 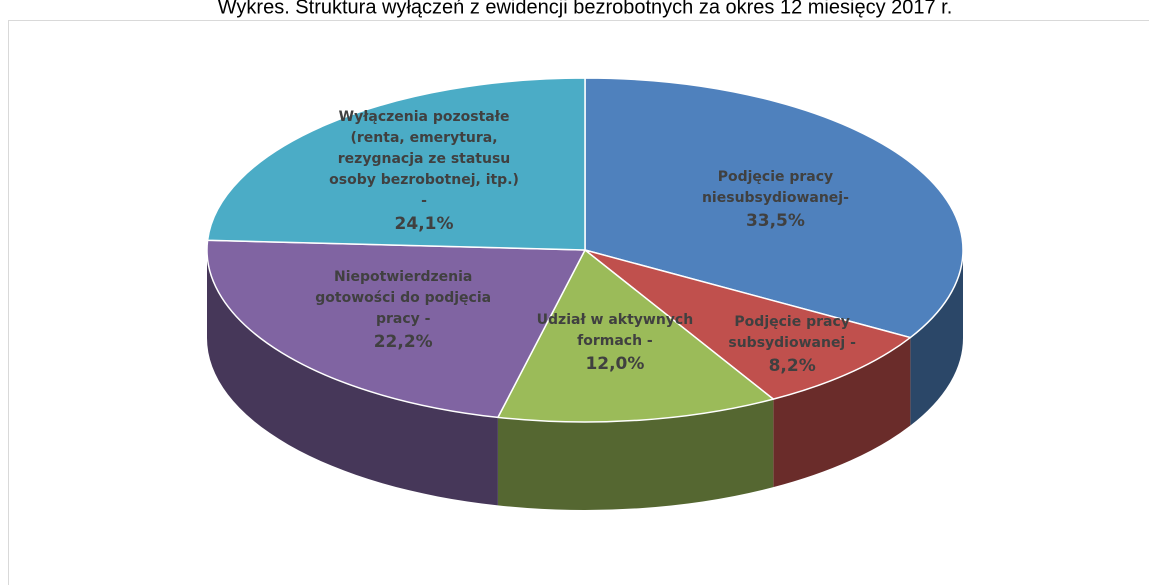 I want to click on value-label: 22,2%, so click(x=403, y=342).